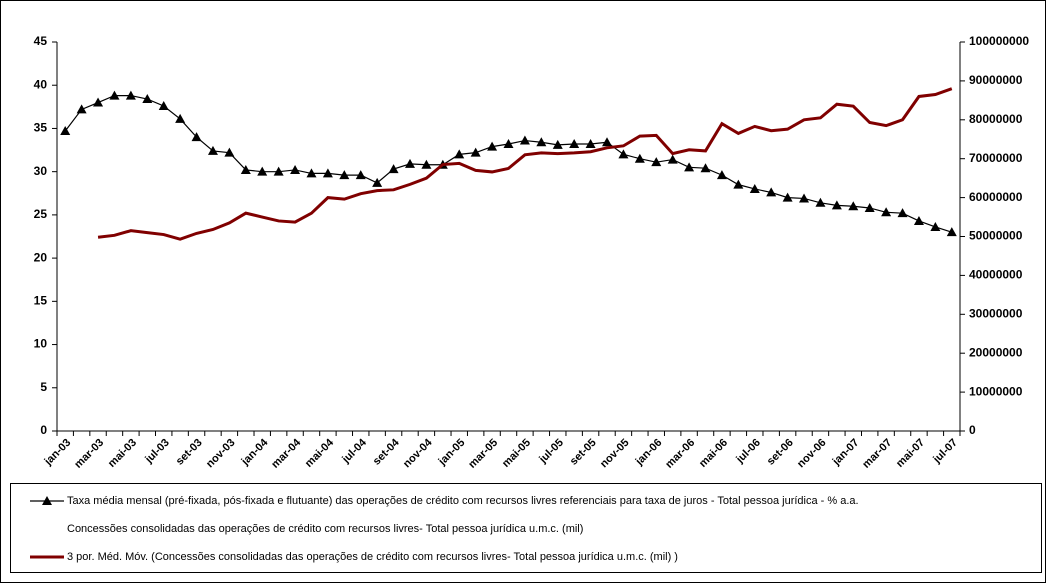 Image resolution: width=1046 pixels, height=583 pixels. I want to click on y2-tick-label: 70000000, so click(996, 158).